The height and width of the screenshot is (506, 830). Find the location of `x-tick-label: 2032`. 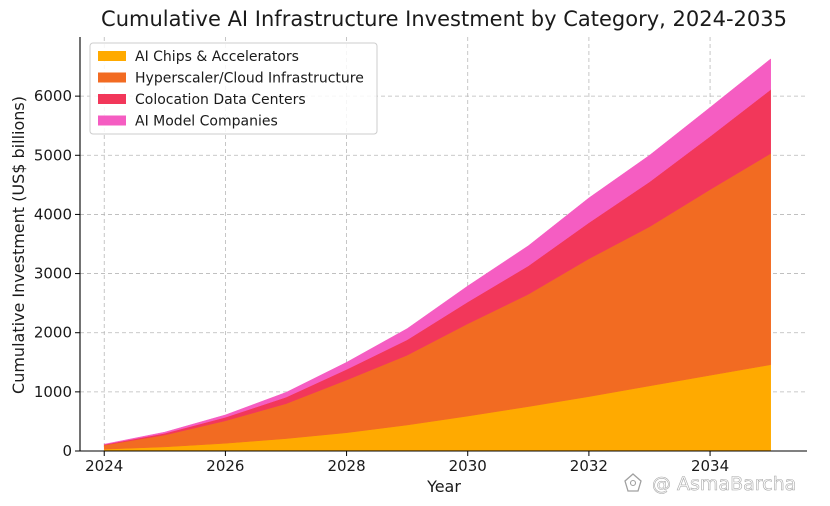

x-tick-label: 2032 is located at coordinates (589, 466).